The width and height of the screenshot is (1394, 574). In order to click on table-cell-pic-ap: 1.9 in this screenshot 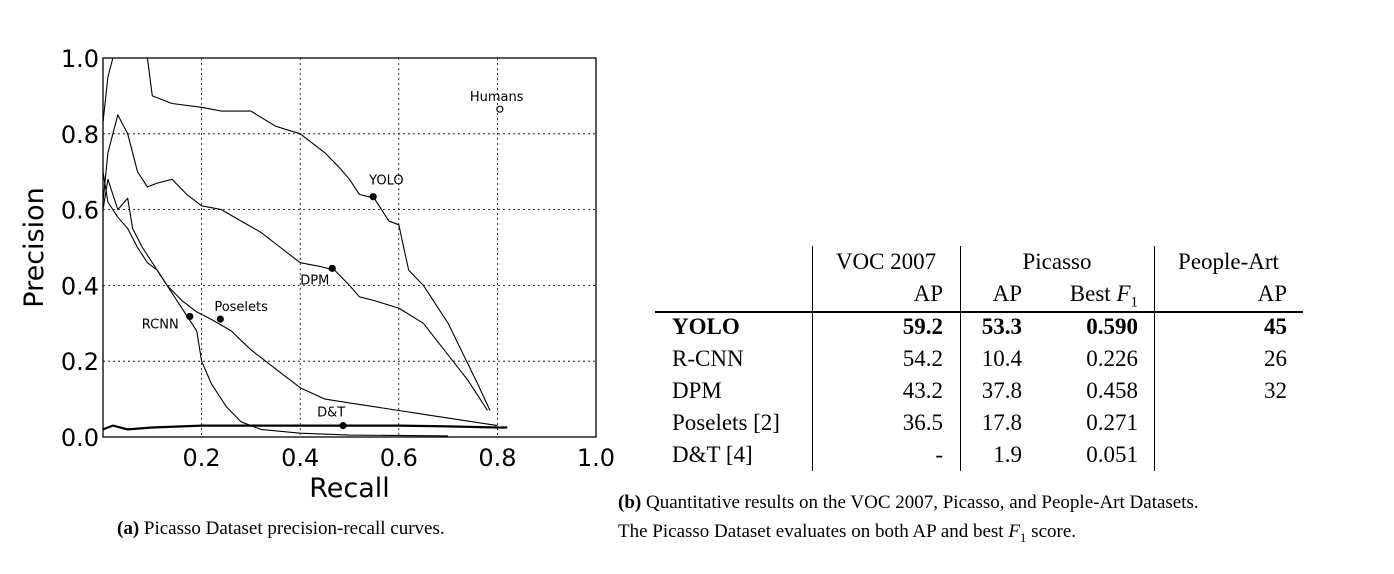, I will do `click(1007, 454)`.